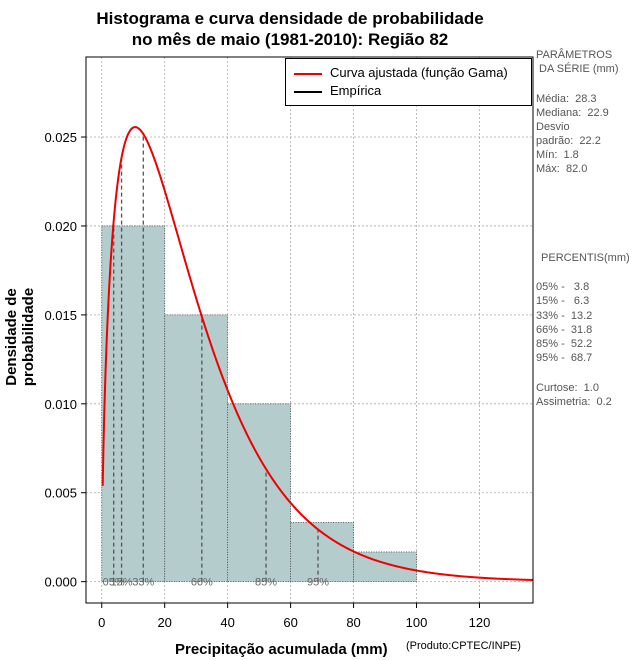  What do you see at coordinates (290, 622) in the screenshot?
I see `x-tick-label: 60` at bounding box center [290, 622].